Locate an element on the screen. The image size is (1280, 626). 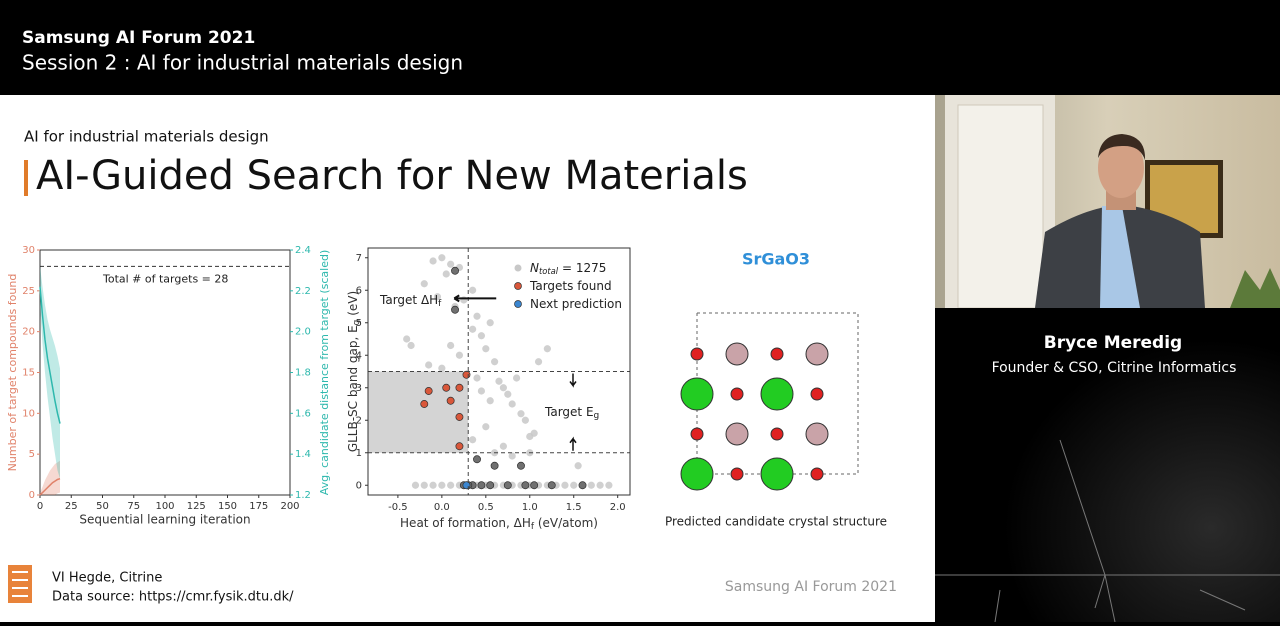
y-tick-label: 5 is located at coordinates (32, 454).